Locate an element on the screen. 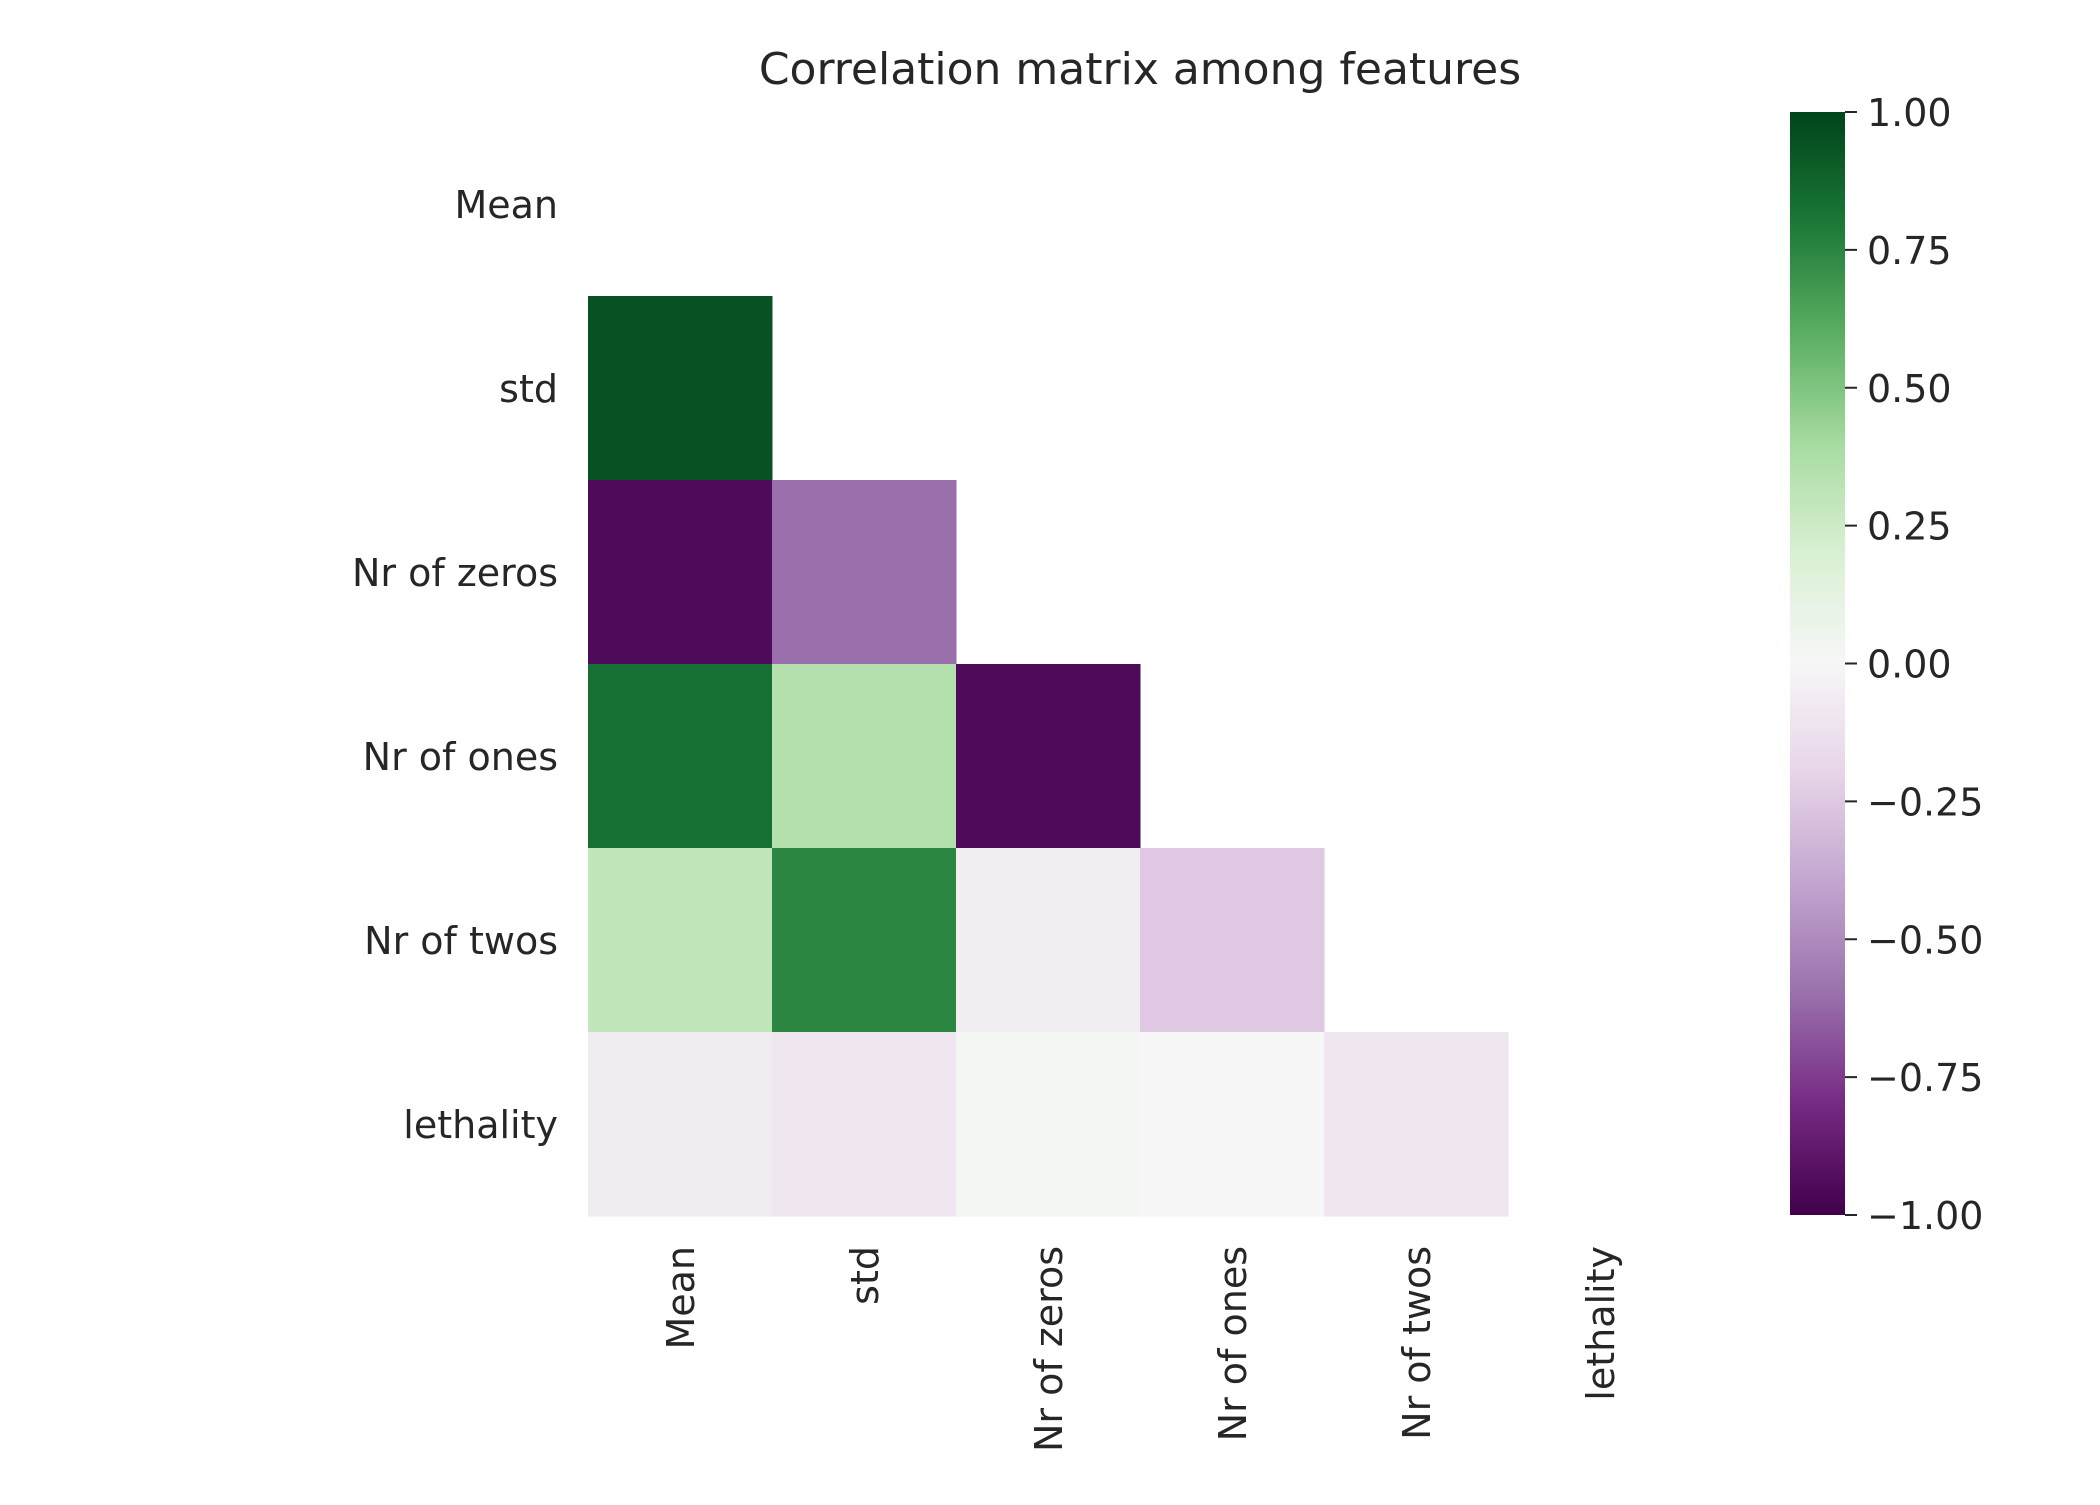 Image resolution: width=2100 pixels, height=1505 pixels. colorbar-ticks: 1.00 0.75 0.50 0.25 0.00 −0.25 −0.50 −0.75 −1.00 is located at coordinates (1914, 664).